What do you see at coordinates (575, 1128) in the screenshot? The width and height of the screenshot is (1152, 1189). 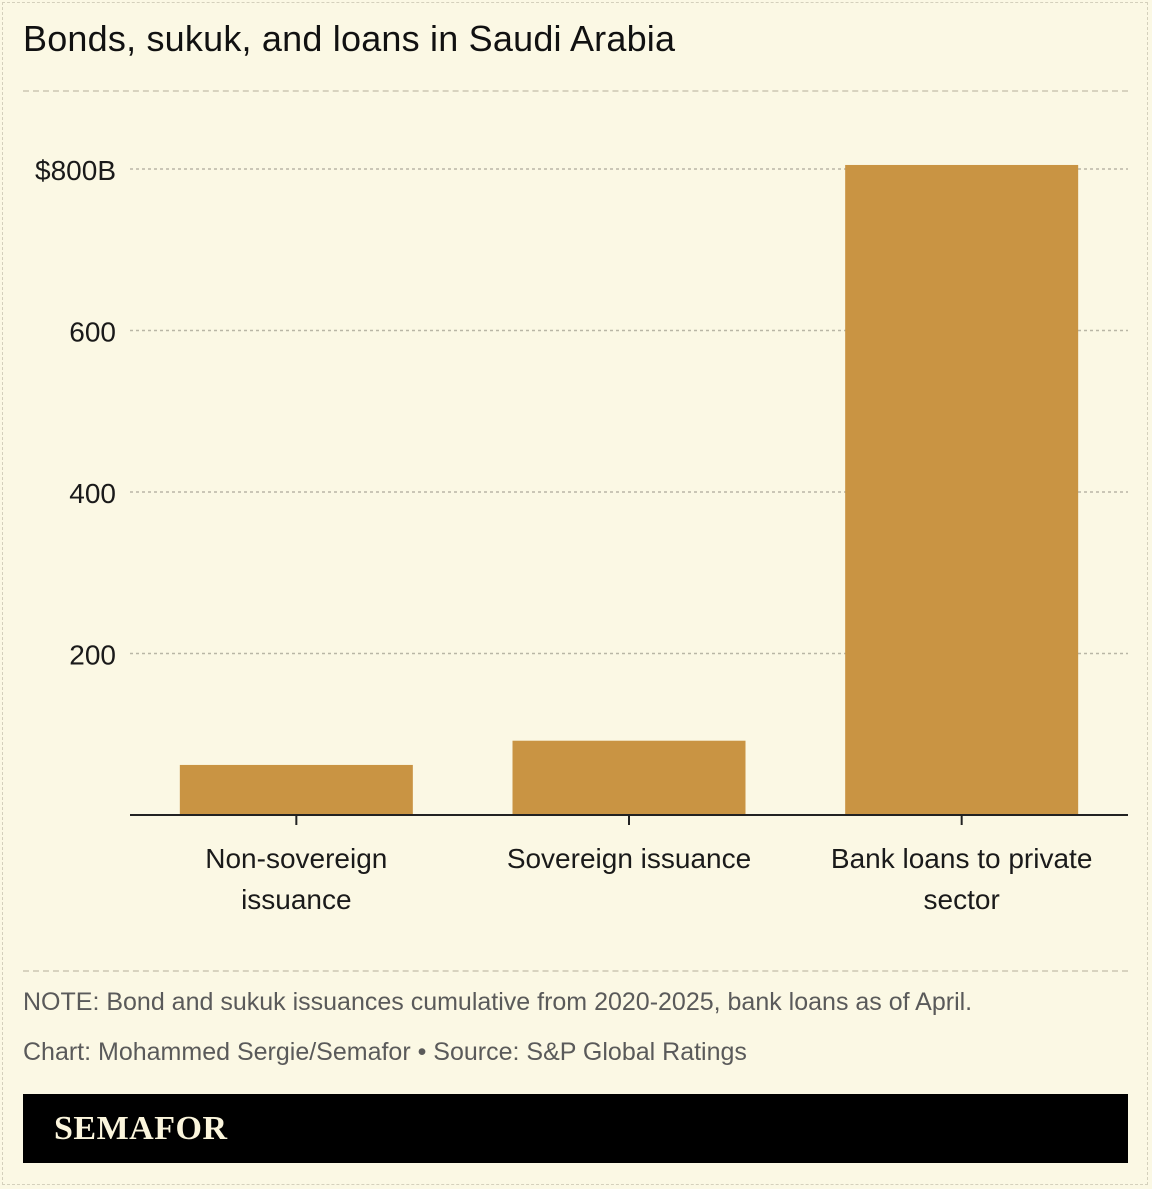 I see `brand-bar: SEMAFOR` at bounding box center [575, 1128].